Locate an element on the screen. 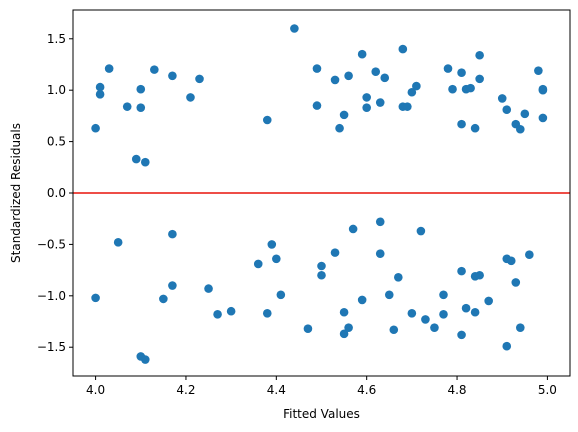 The image size is (578, 432). y-axis-label: Standardized Residuals is located at coordinates (16, 193).